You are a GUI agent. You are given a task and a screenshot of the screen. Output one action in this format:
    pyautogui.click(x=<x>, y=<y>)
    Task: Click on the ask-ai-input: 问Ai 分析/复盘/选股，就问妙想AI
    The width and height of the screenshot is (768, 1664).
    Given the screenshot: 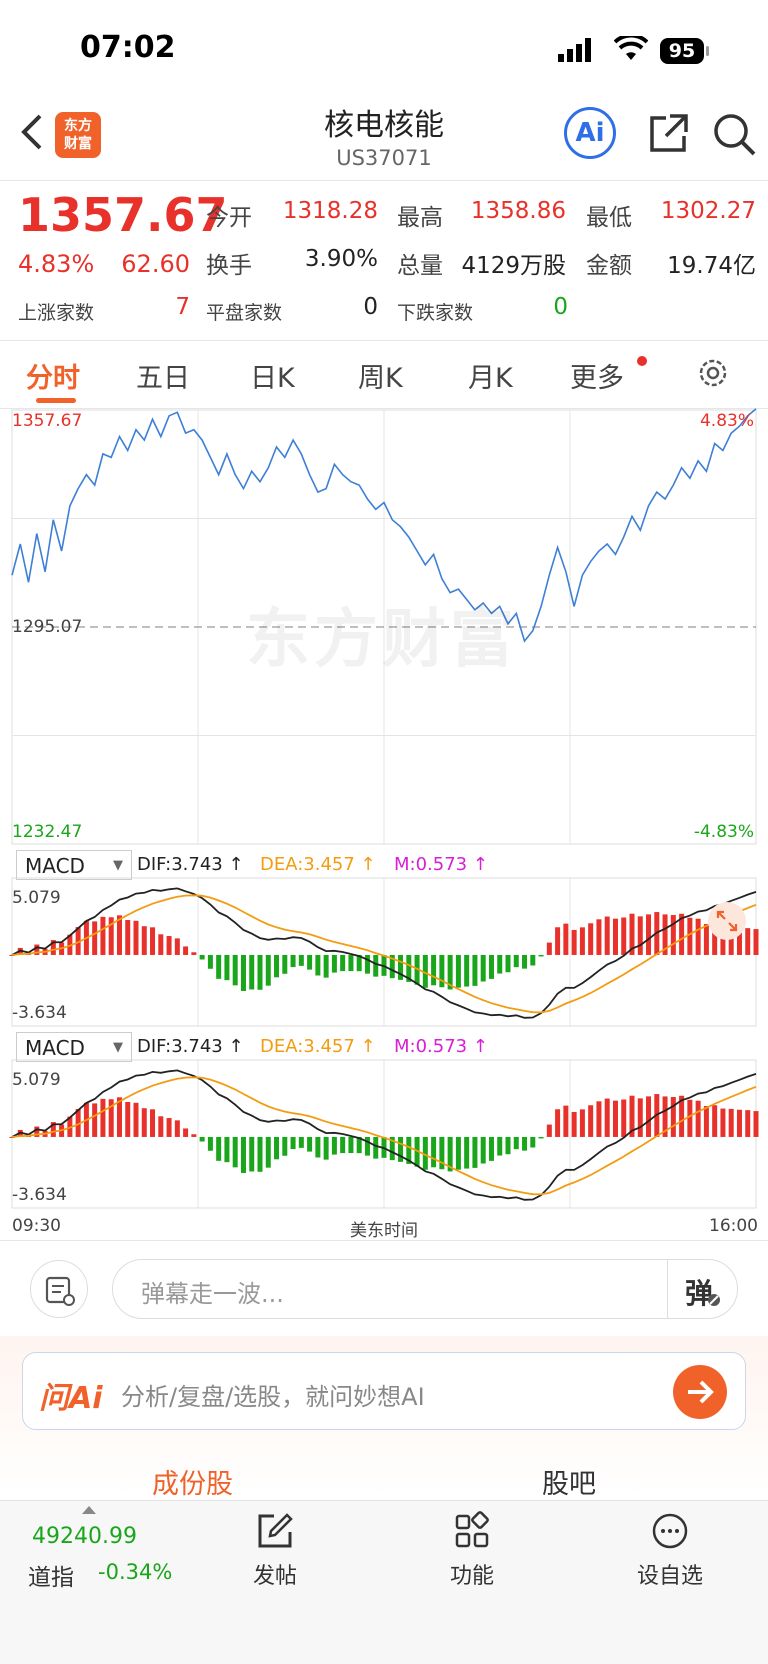 What is the action you would take?
    pyautogui.click(x=384, y=1391)
    